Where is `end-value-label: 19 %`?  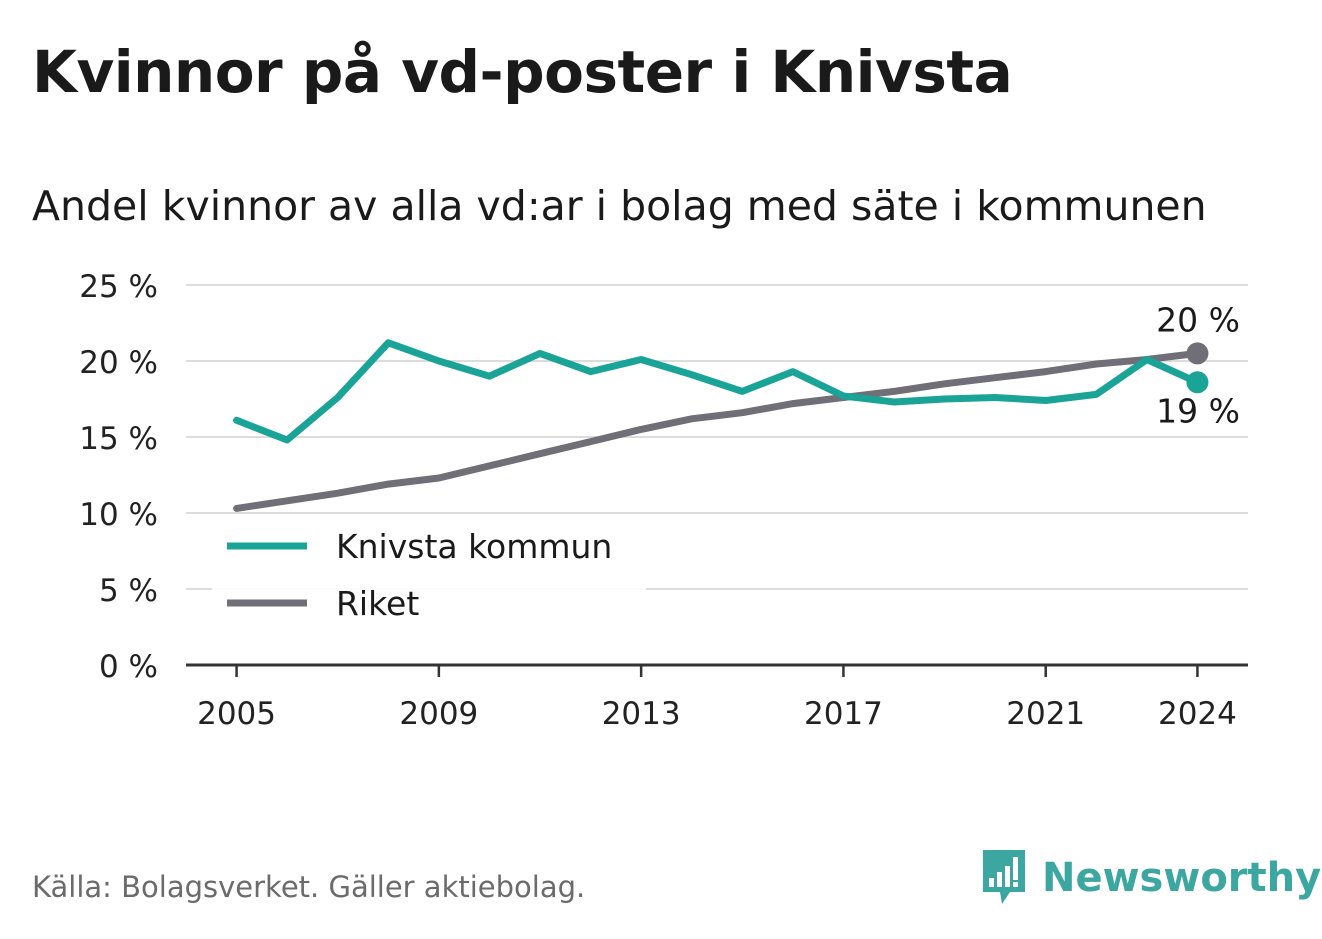 end-value-label: 19 % is located at coordinates (1198, 410).